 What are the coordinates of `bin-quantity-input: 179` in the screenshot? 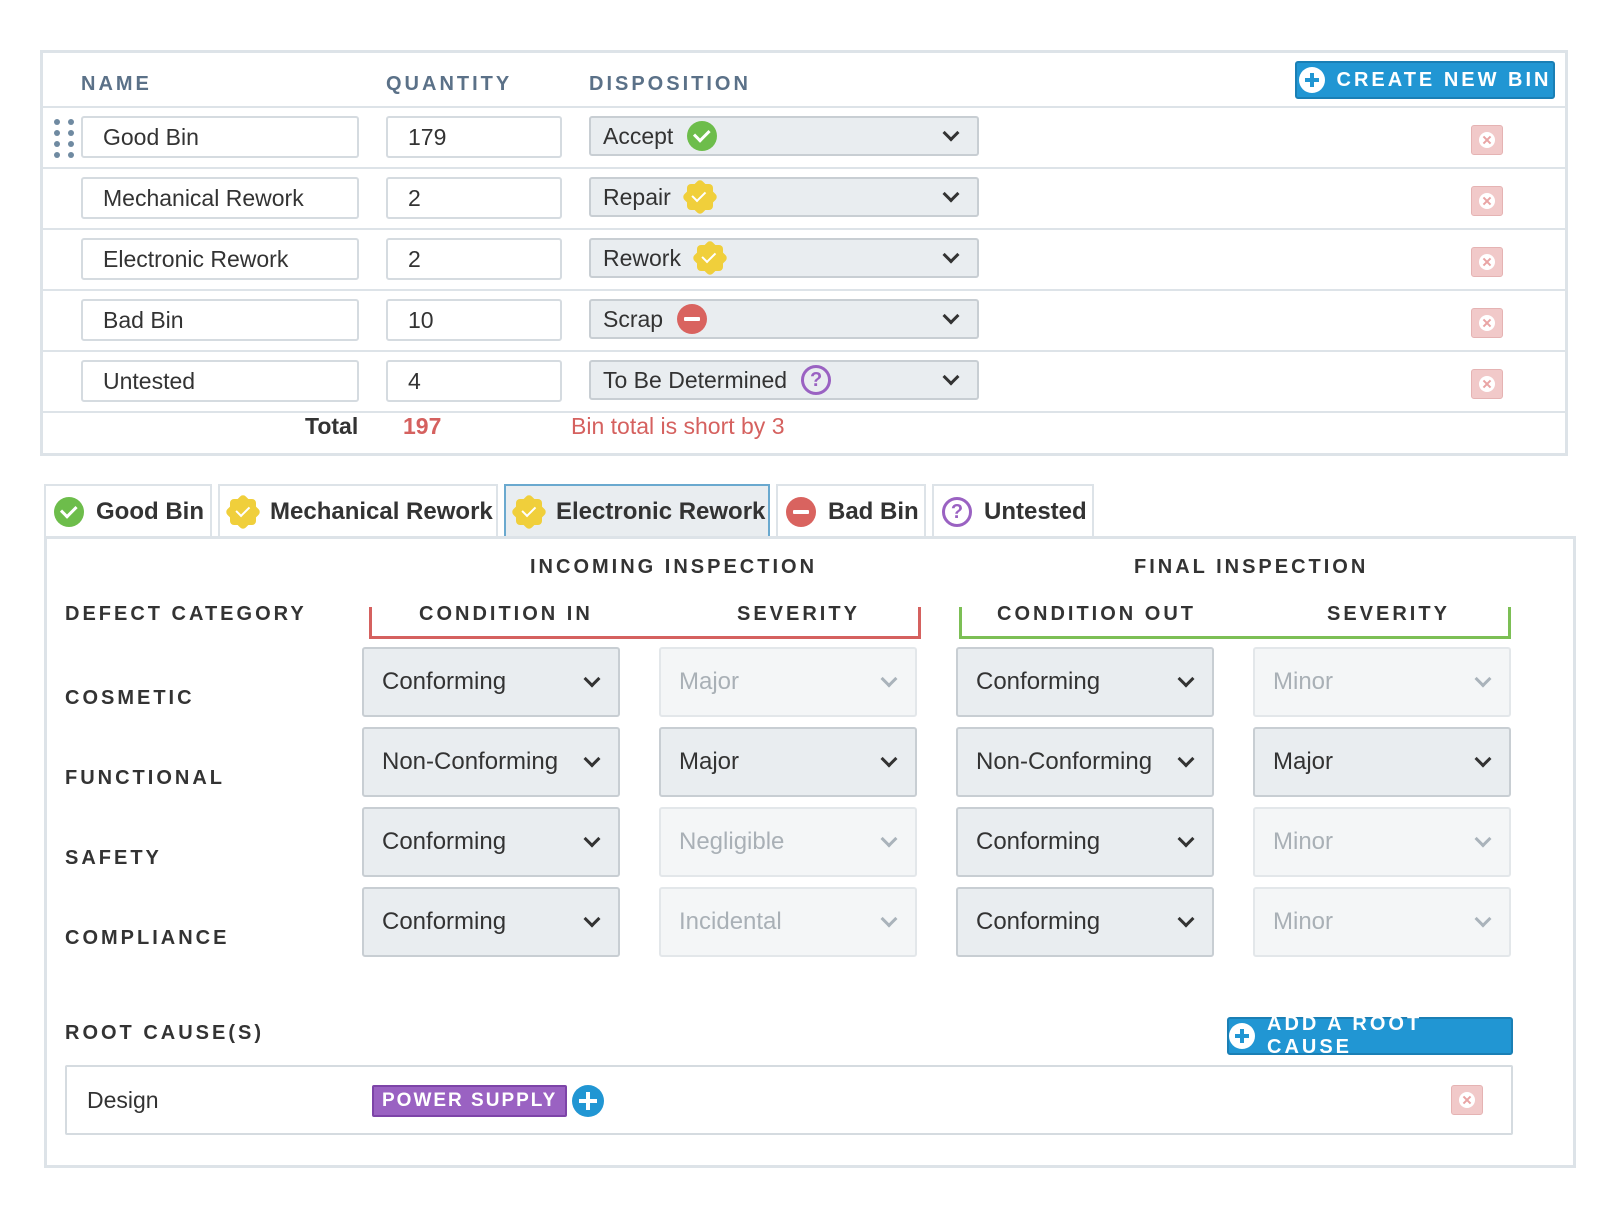 It's located at (474, 137).